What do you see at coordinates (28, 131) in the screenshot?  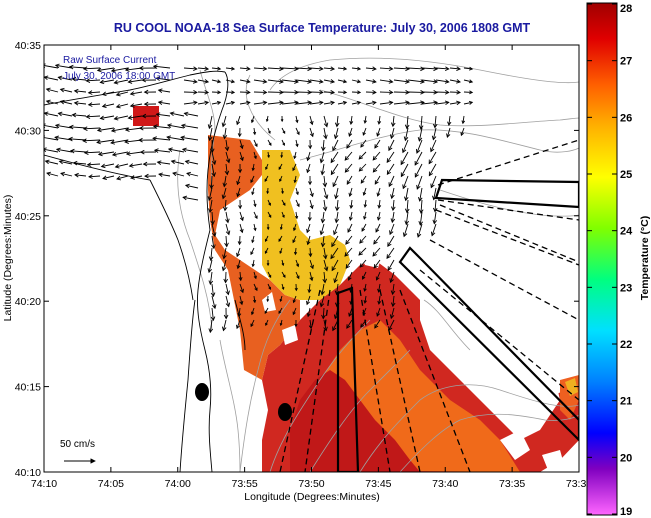 I see `y-tick-label: 40:30` at bounding box center [28, 131].